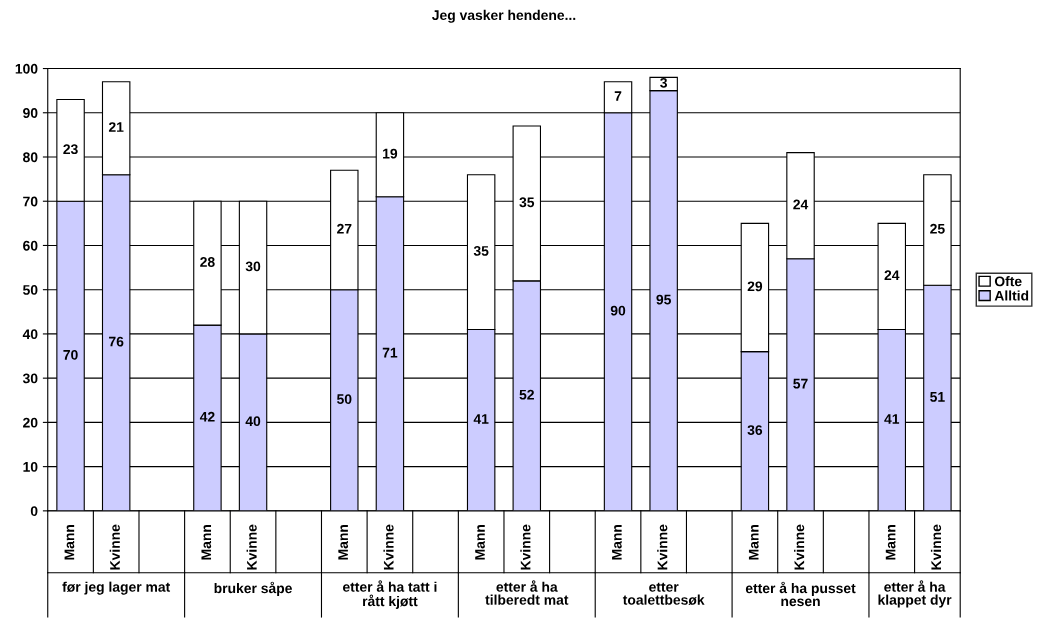 This screenshot has width=1061, height=623. I want to click on data-label: 50, so click(344, 399).